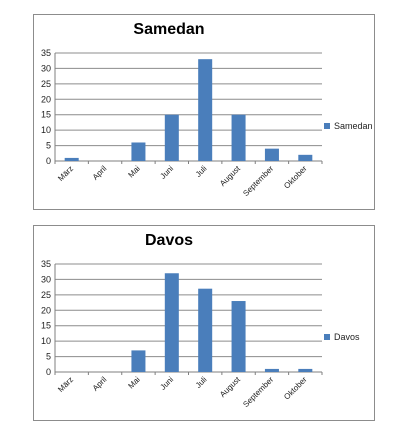 This screenshot has height=434, width=400. I want to click on legend: Samedan, so click(348, 126).